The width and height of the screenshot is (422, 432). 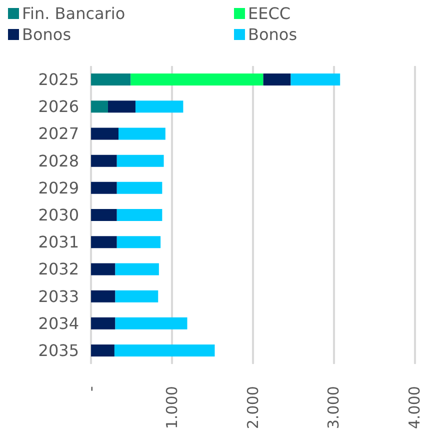 I want to click on y-tick-label: 2034, so click(x=58, y=323).